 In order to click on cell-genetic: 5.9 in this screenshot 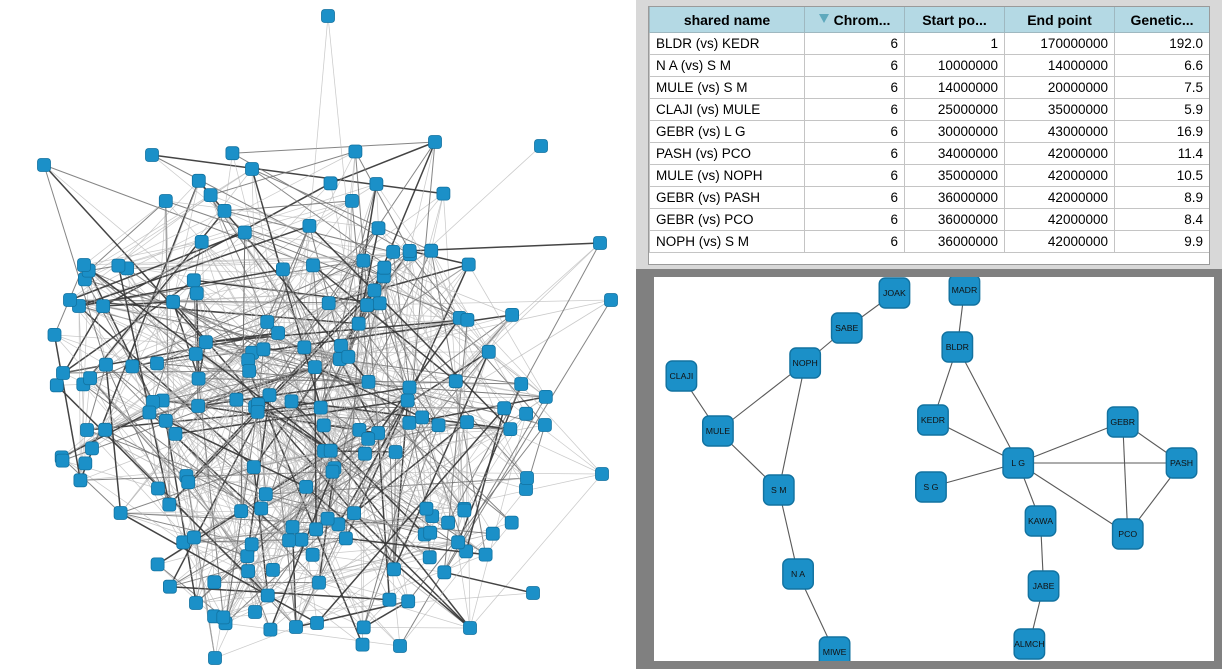, I will do `click(1161, 109)`.